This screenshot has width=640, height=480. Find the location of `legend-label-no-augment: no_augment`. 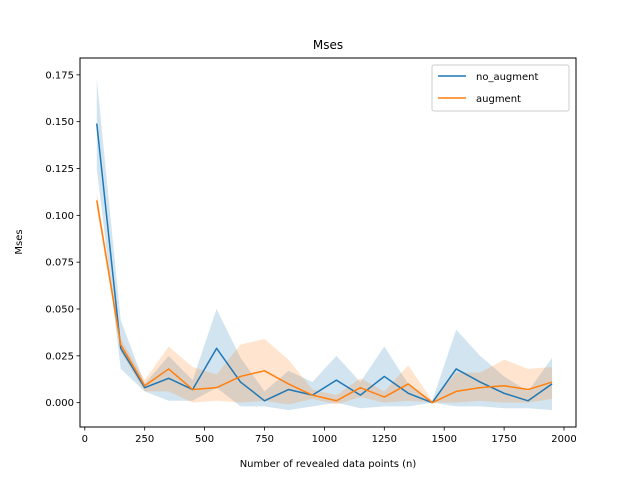

legend-label-no-augment: no_augment is located at coordinates (507, 77).